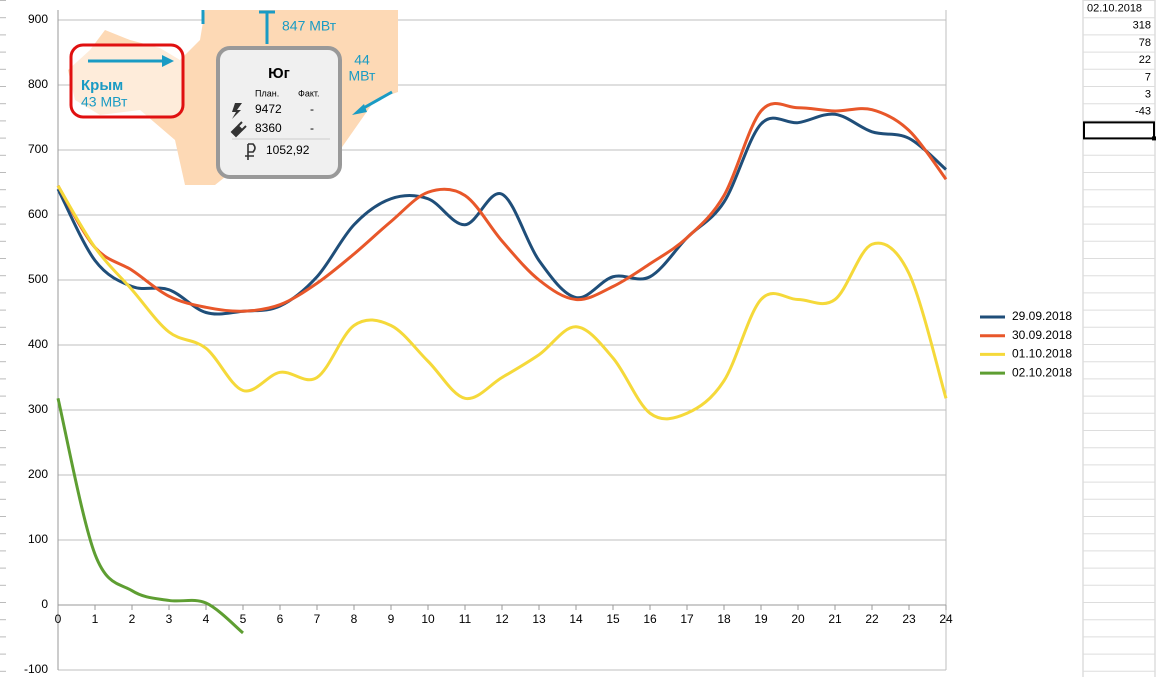 This screenshot has width=1166, height=682. I want to click on y-tick-label: 600, so click(38, 214).